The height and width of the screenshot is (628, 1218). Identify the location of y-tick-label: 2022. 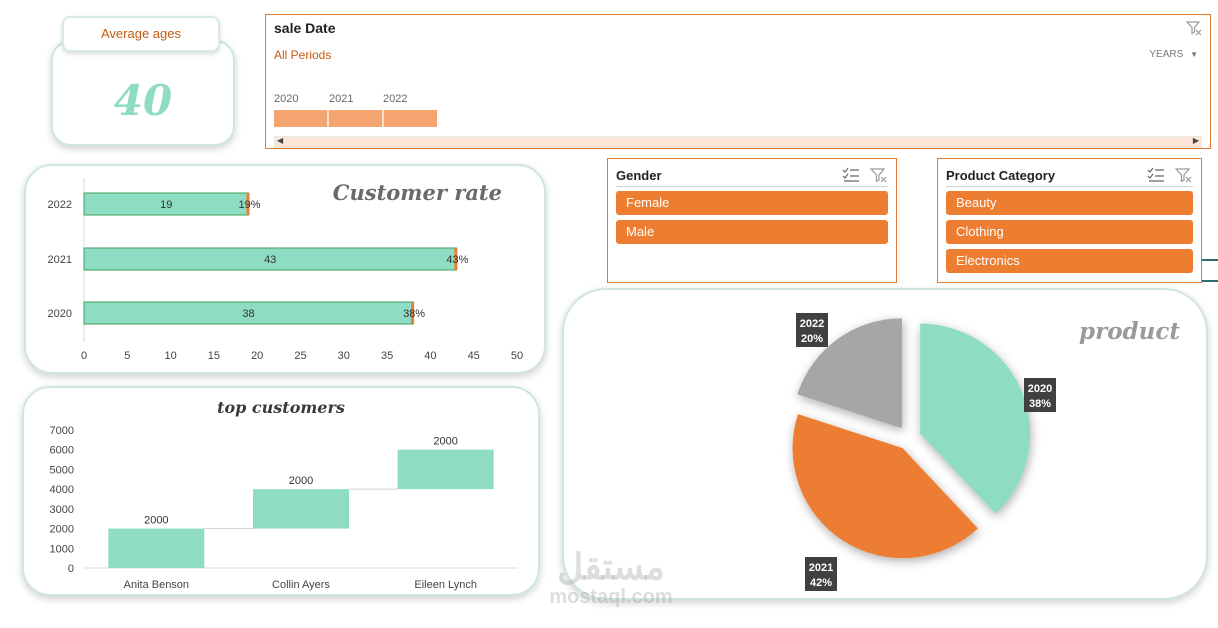
(60, 205).